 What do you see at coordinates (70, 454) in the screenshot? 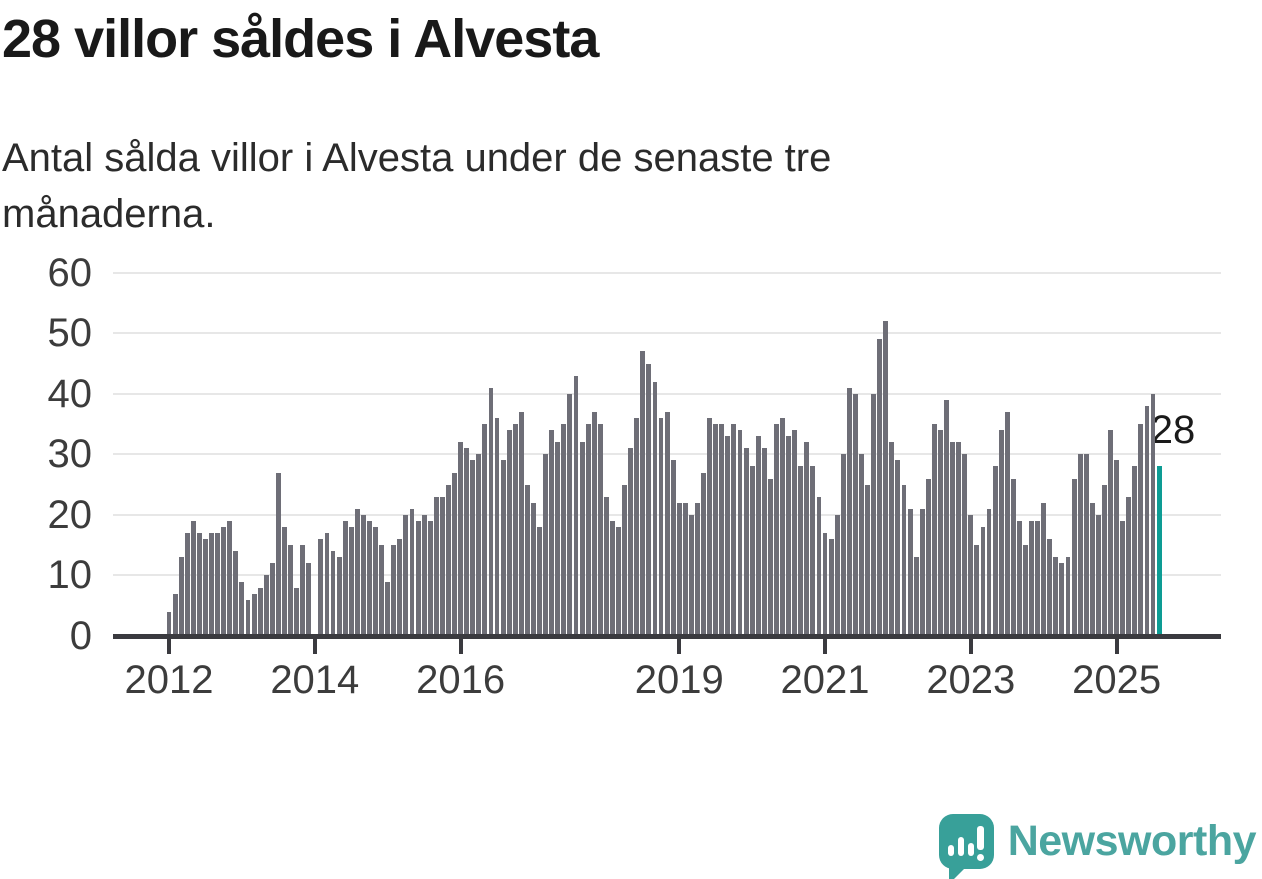
I see `y-axis-label-30: 30` at bounding box center [70, 454].